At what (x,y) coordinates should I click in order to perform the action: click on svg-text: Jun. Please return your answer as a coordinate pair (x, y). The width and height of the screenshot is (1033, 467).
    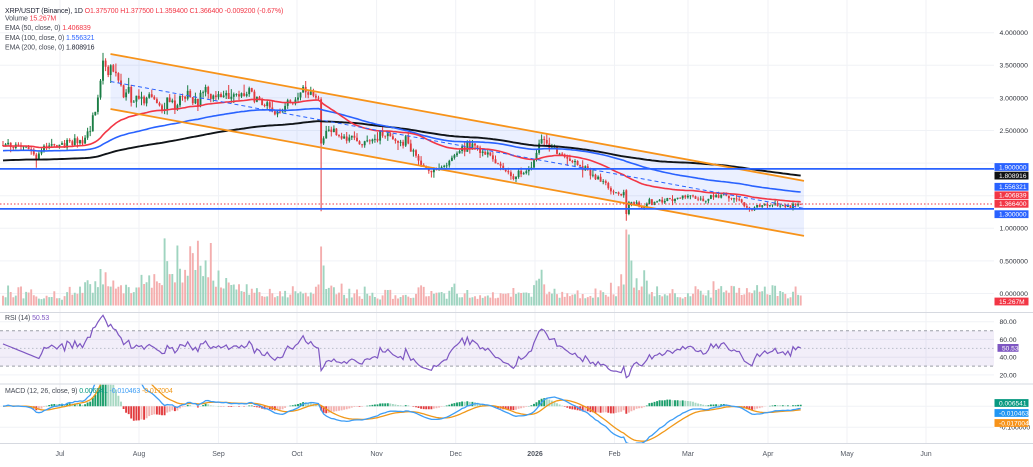
    Looking at the image, I should click on (925, 454).